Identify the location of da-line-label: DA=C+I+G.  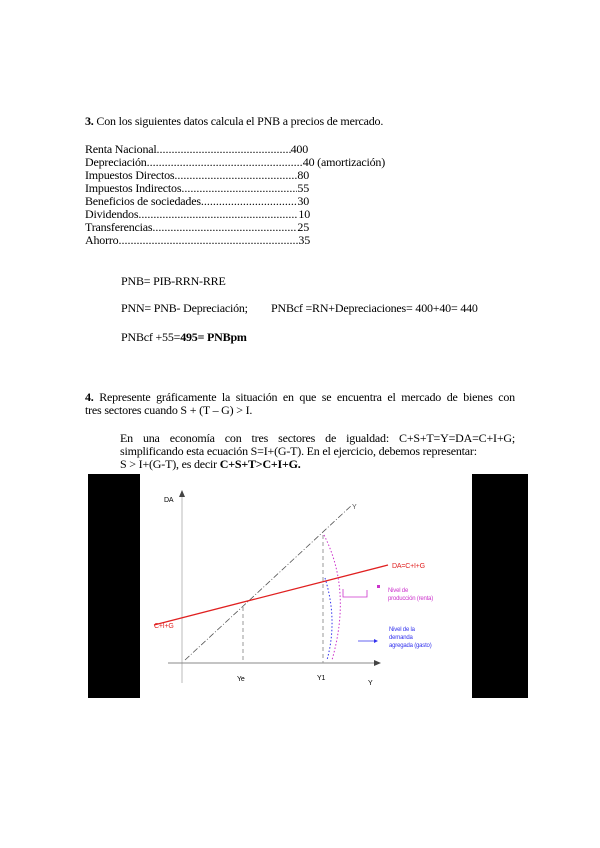
(408, 566).